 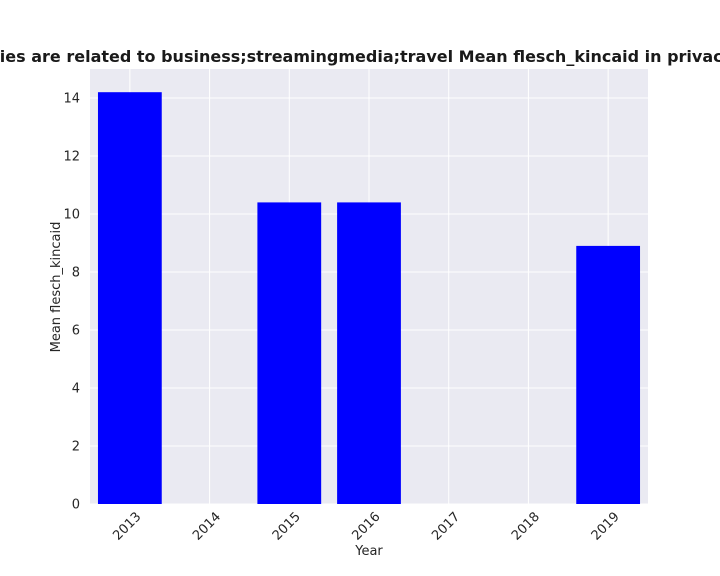 What do you see at coordinates (71, 215) in the screenshot?
I see `y-tick-label: 10` at bounding box center [71, 215].